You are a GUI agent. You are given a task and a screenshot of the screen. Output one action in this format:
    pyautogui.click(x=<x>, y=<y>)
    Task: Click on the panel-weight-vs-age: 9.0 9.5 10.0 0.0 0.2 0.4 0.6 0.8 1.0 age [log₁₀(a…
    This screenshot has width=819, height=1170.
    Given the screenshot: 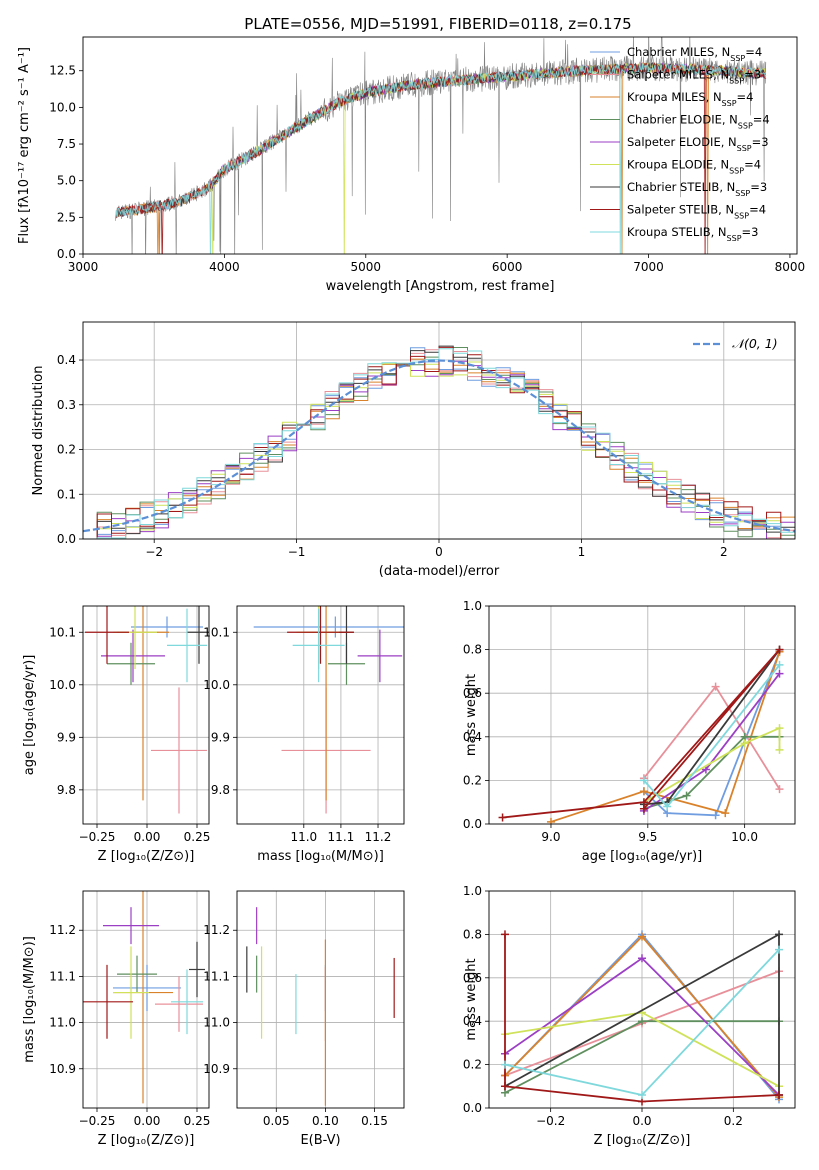 What is the action you would take?
    pyautogui.click(x=629, y=731)
    